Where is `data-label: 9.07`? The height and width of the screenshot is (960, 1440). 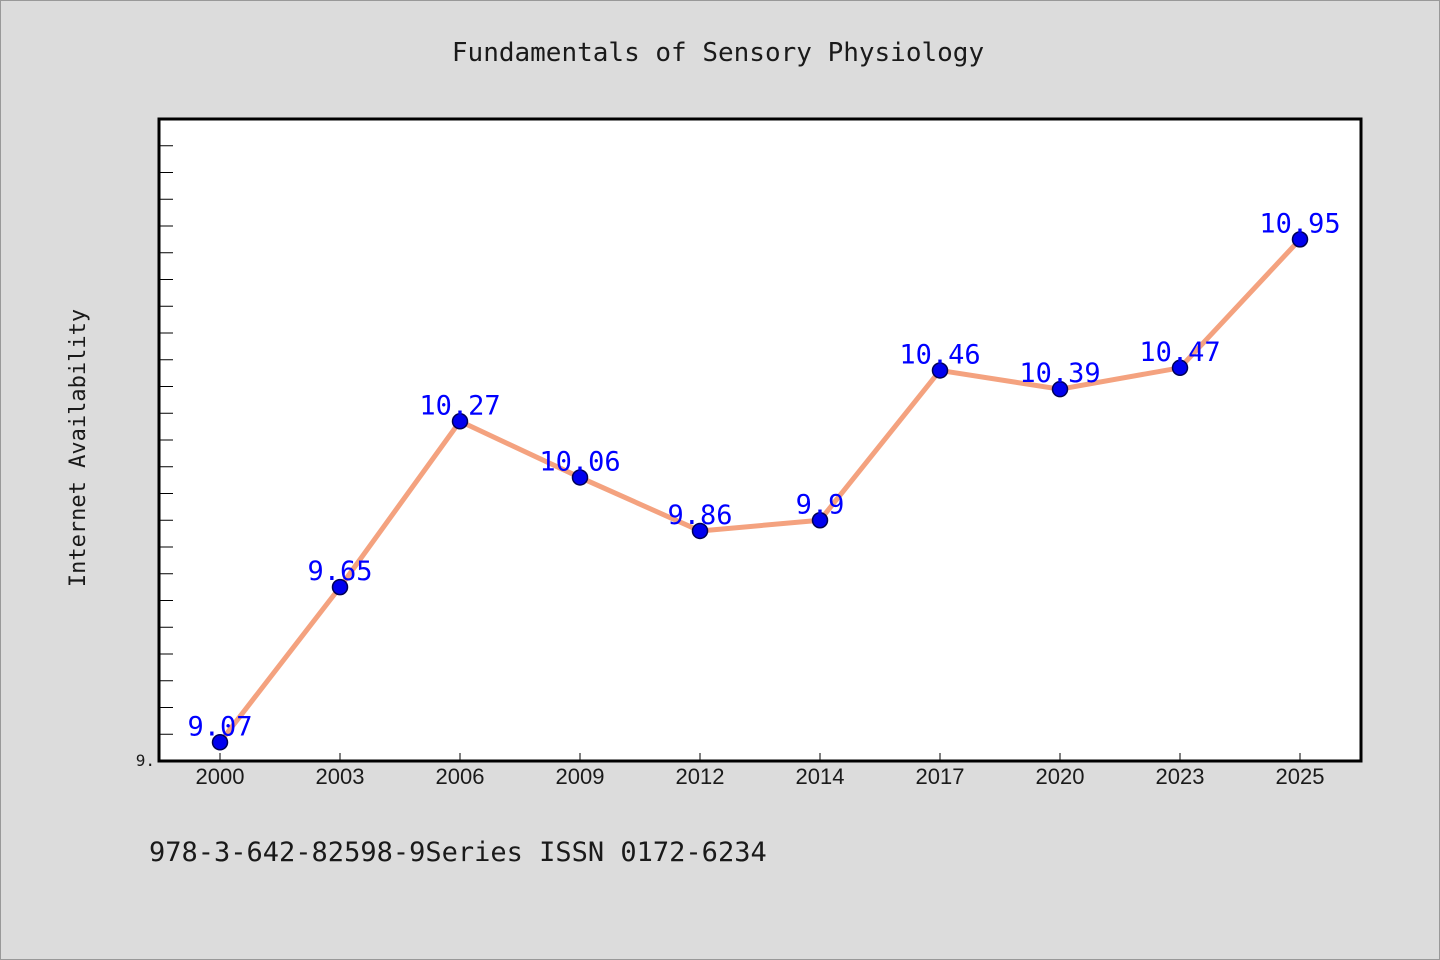 data-label: 9.07 is located at coordinates (219, 726).